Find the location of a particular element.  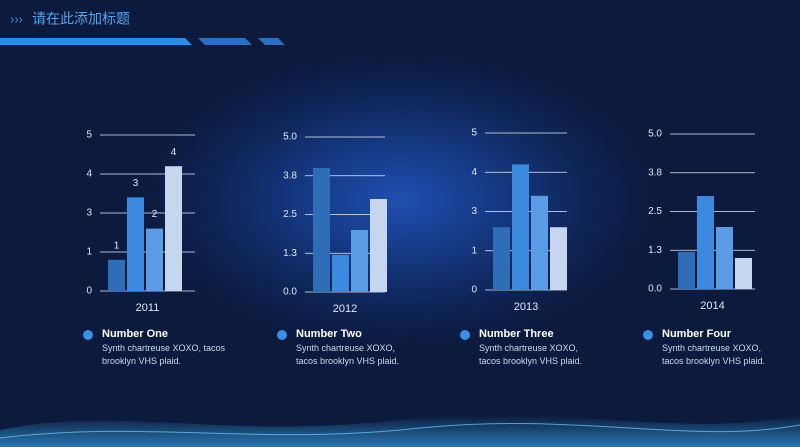

x-axis-label: 2014 is located at coordinates (712, 306).